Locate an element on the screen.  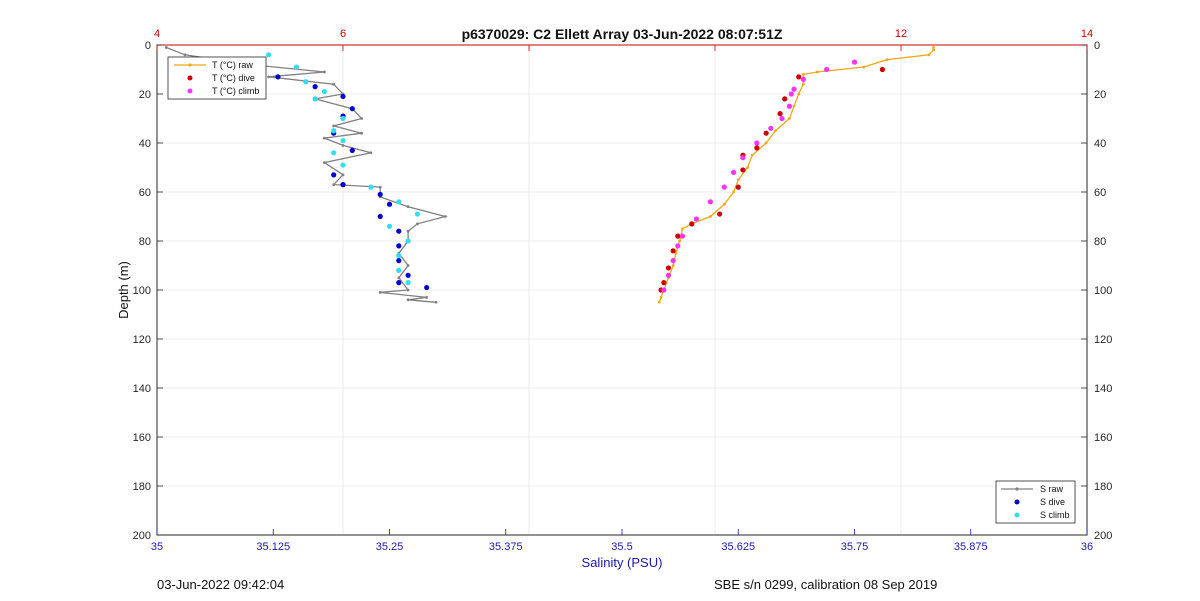
x-bottom-tick-label: 35.25 is located at coordinates (390, 547).